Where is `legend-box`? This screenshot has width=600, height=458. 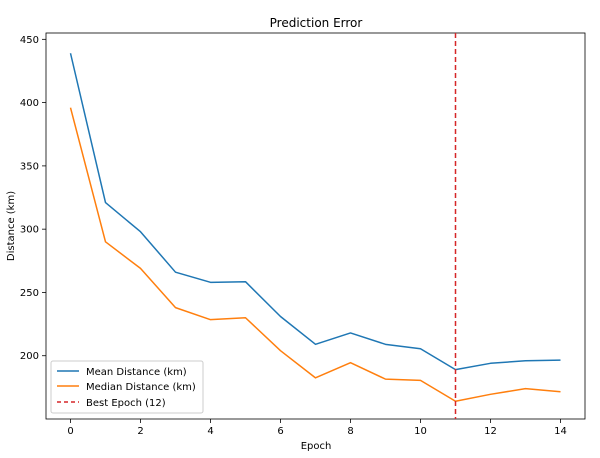
legend-box is located at coordinates (127, 387).